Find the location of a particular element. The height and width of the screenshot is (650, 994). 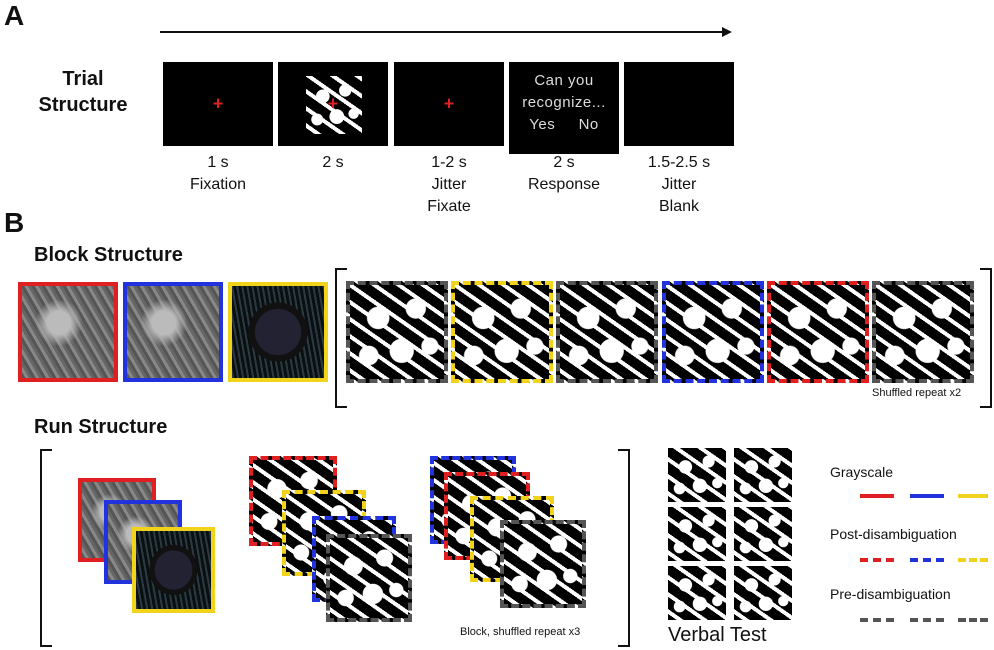

trial-title-line1: Trial is located at coordinates (83, 79).